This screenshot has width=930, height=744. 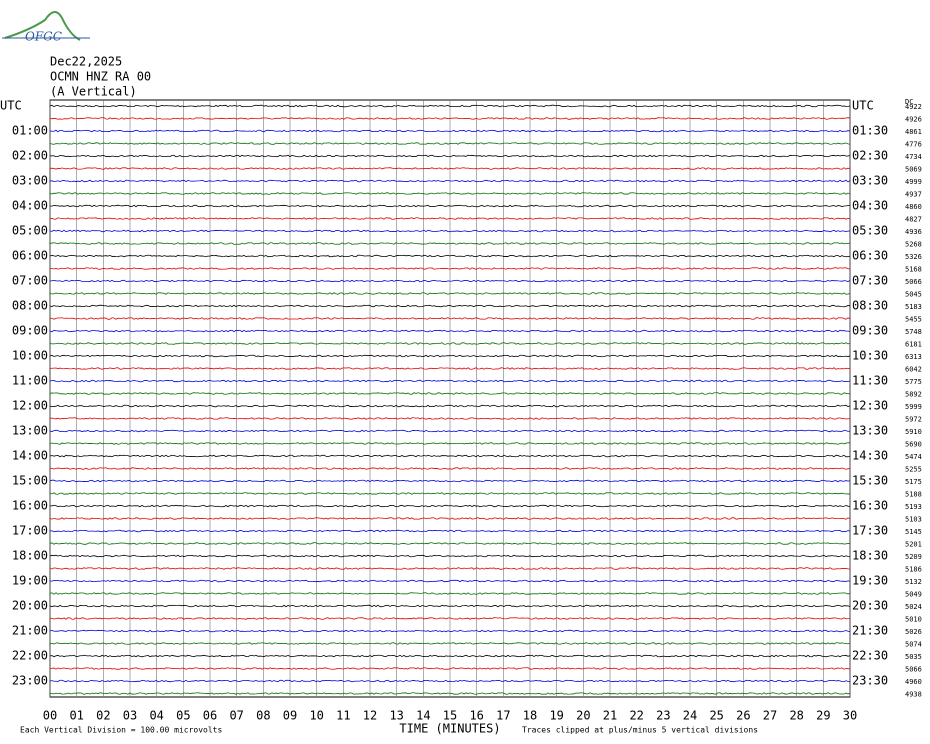 I want to click on dc-value: 5145, so click(x=913, y=532).